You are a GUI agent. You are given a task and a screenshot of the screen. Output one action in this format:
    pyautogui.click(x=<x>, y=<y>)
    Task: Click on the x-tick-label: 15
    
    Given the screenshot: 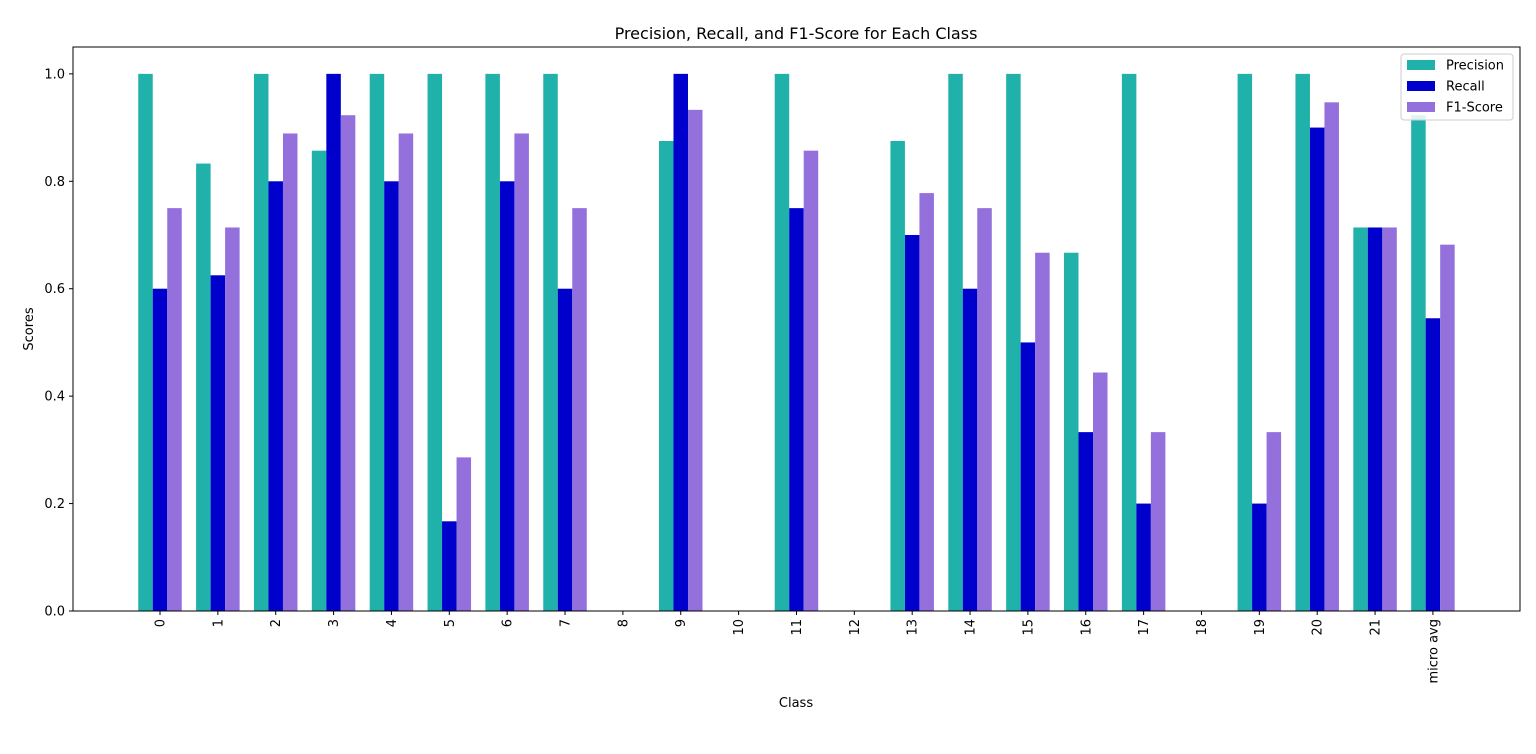 What is the action you would take?
    pyautogui.click(x=1028, y=627)
    